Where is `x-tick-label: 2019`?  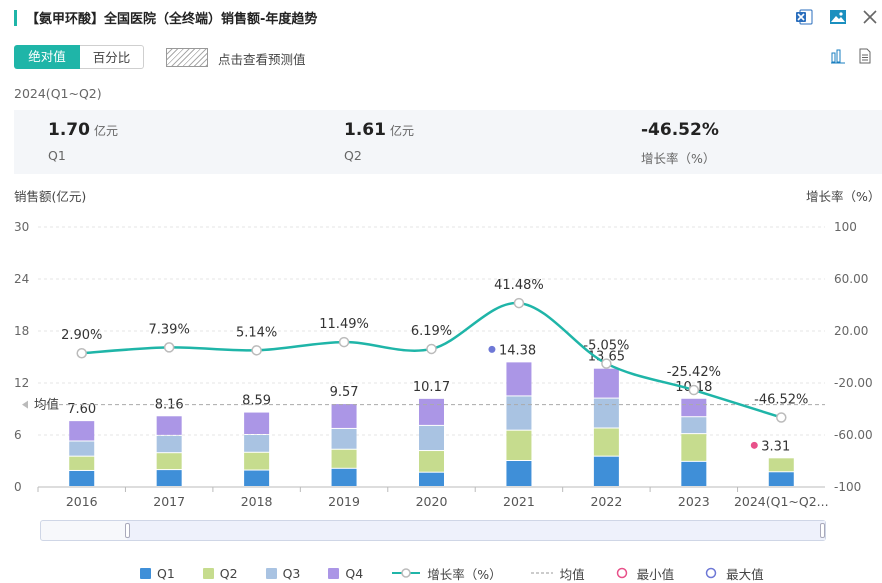 x-tick-label: 2019 is located at coordinates (344, 501).